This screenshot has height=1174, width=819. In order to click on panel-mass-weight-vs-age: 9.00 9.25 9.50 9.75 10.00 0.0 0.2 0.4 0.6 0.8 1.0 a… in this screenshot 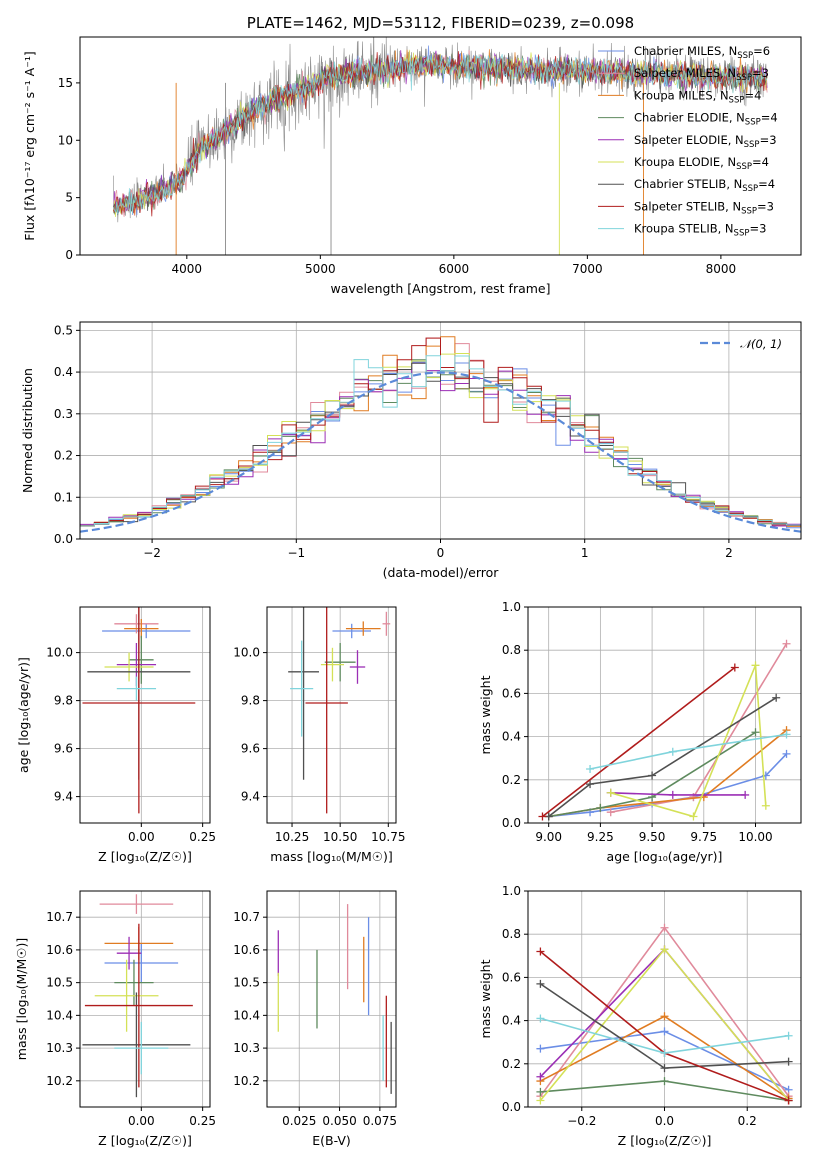, I will do `click(640, 732)`.